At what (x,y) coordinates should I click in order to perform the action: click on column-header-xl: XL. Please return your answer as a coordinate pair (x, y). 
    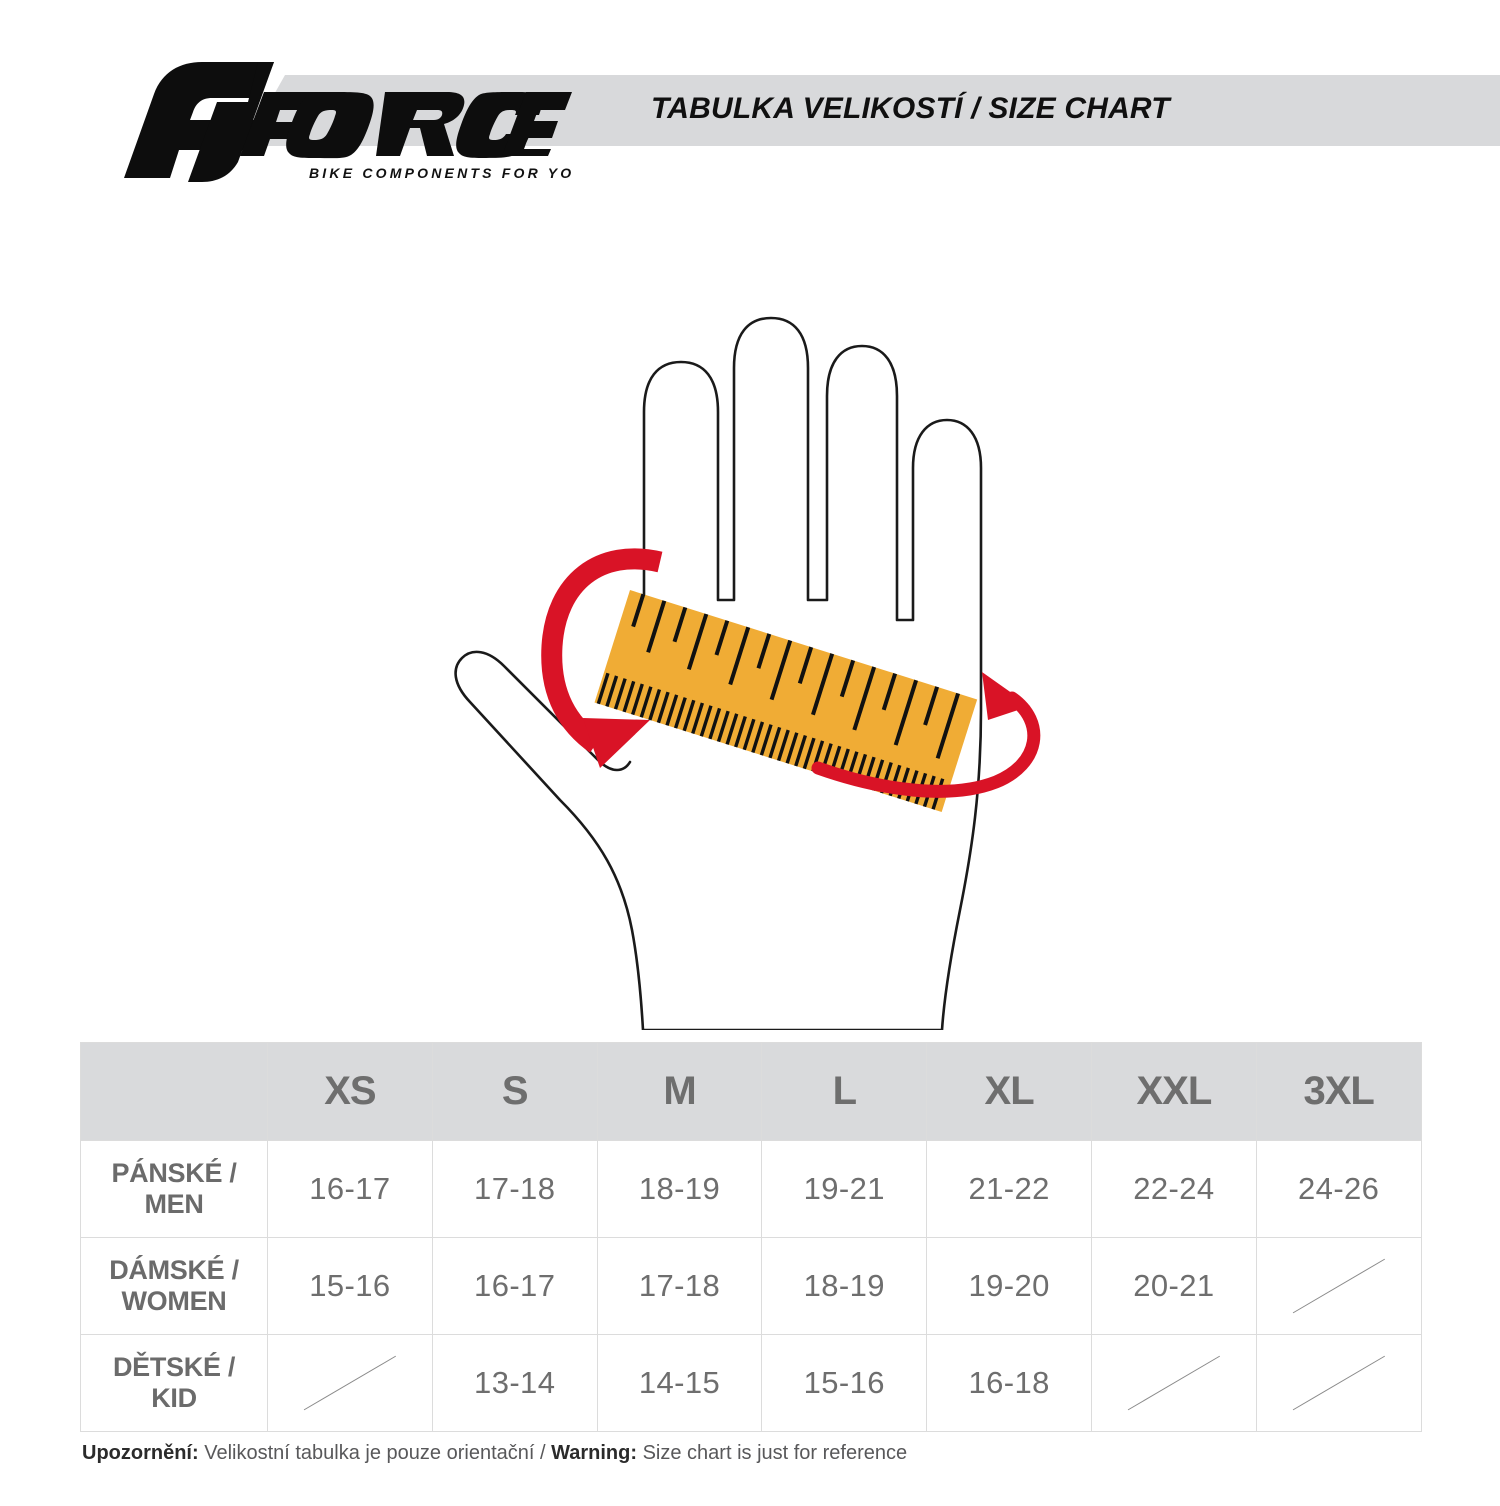
    Looking at the image, I should click on (1009, 1091).